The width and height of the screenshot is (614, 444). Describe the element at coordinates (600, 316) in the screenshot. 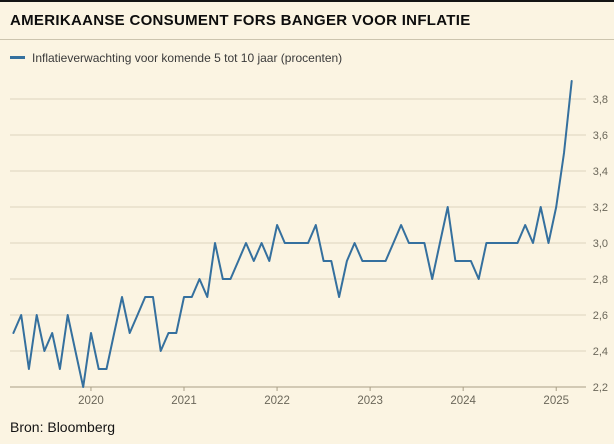

I see `y-axis-tick-label: 2,6` at that location.